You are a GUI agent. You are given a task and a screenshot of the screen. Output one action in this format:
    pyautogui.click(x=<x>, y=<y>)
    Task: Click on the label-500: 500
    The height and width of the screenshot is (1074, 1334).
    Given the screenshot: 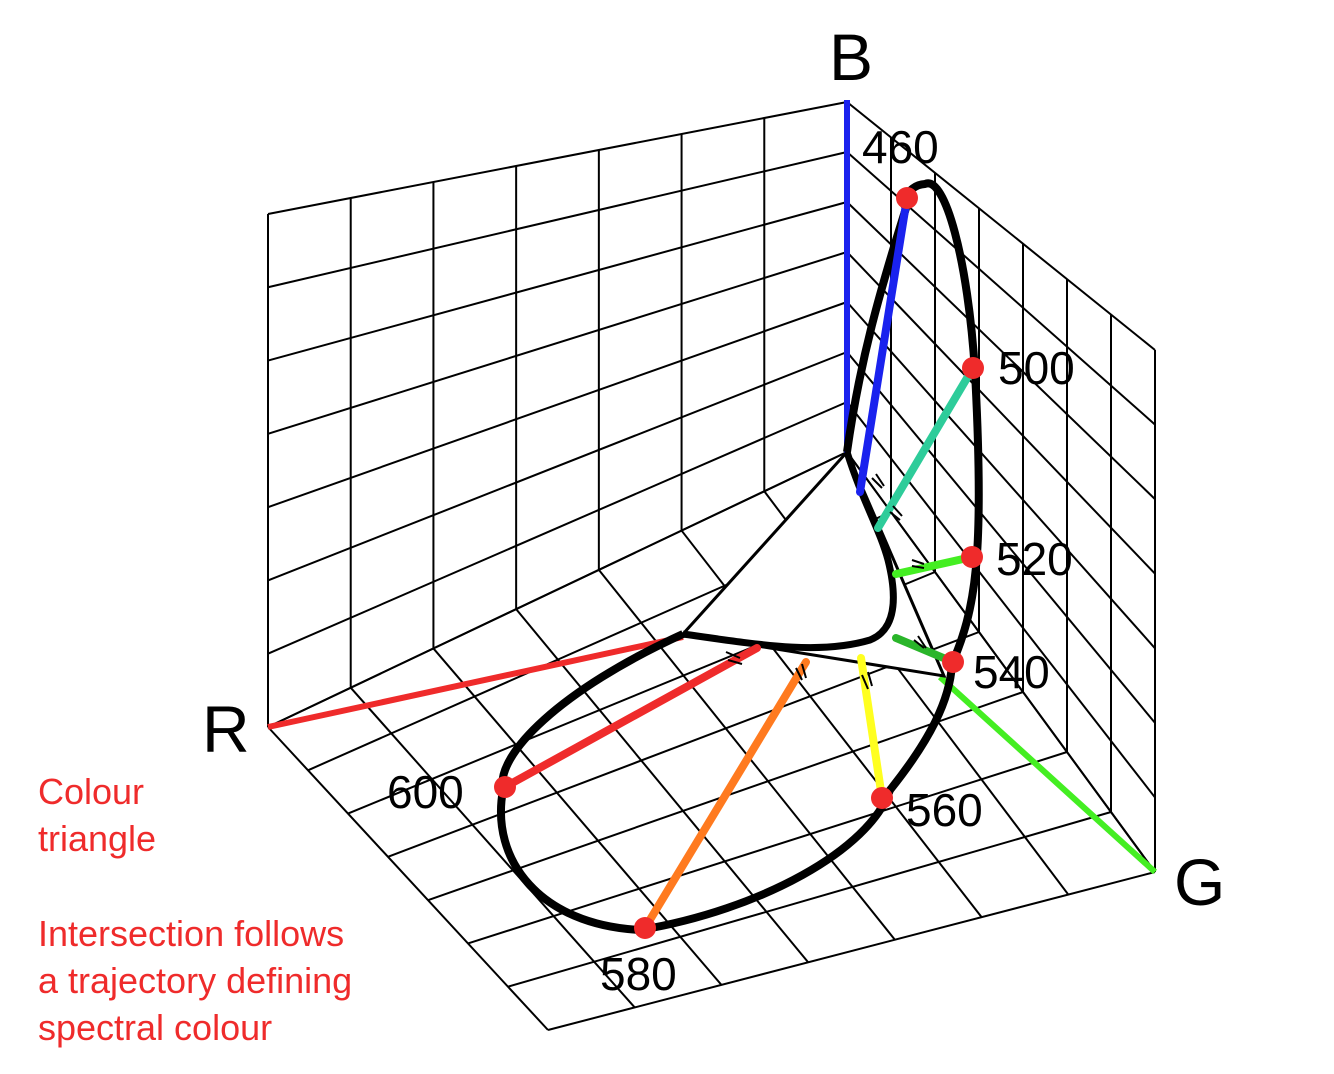 What is the action you would take?
    pyautogui.click(x=1036, y=368)
    